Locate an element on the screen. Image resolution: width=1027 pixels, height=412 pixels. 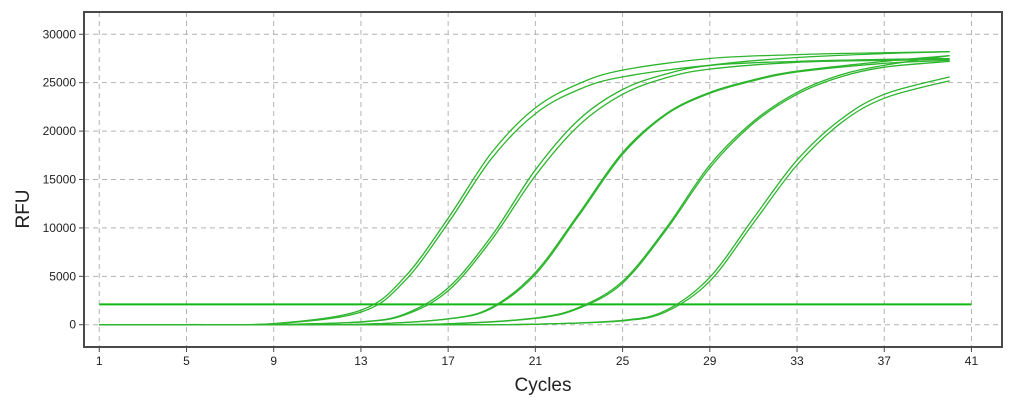
y-tick-label: 20000 is located at coordinates (60, 131).